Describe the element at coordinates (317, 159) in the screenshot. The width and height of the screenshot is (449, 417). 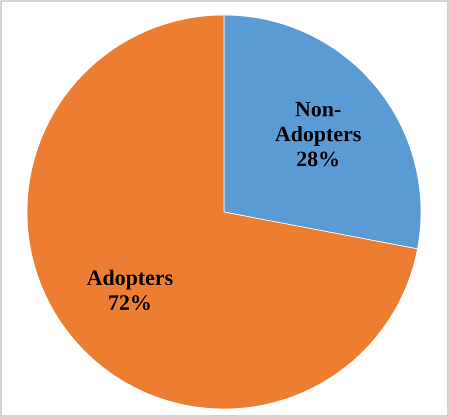
I see `data-label: 28%` at that location.